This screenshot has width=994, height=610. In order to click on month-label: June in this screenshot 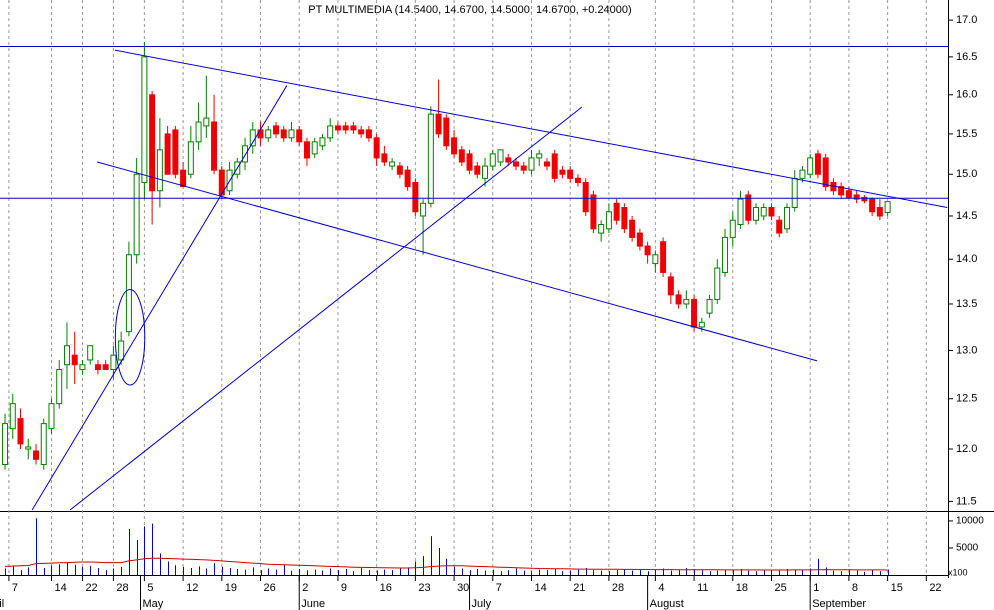, I will do `click(313, 604)`.